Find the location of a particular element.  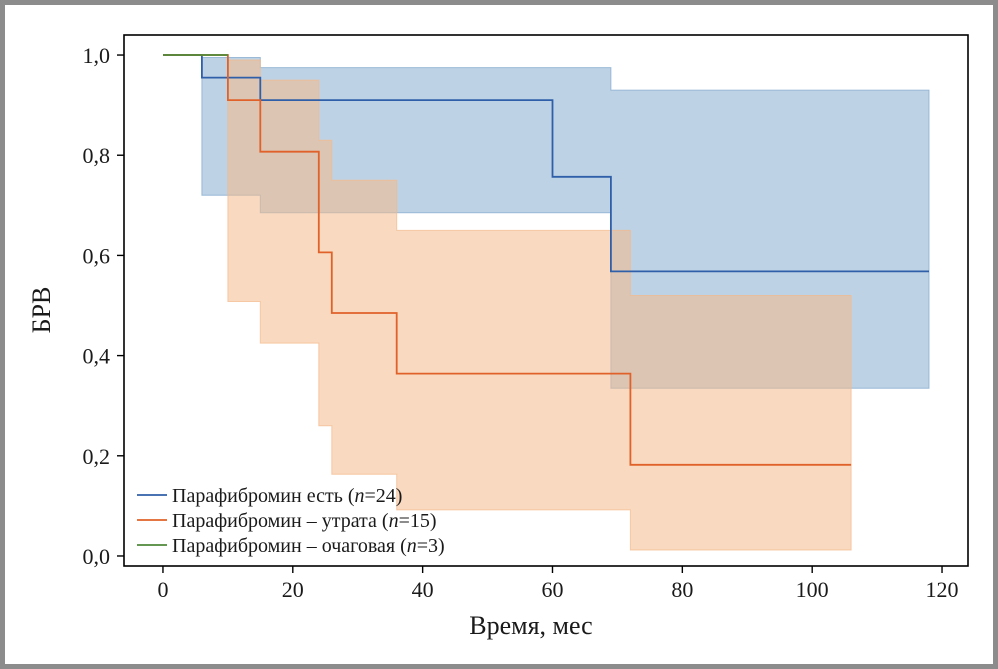

x-tick-label: 20 is located at coordinates (293, 589).